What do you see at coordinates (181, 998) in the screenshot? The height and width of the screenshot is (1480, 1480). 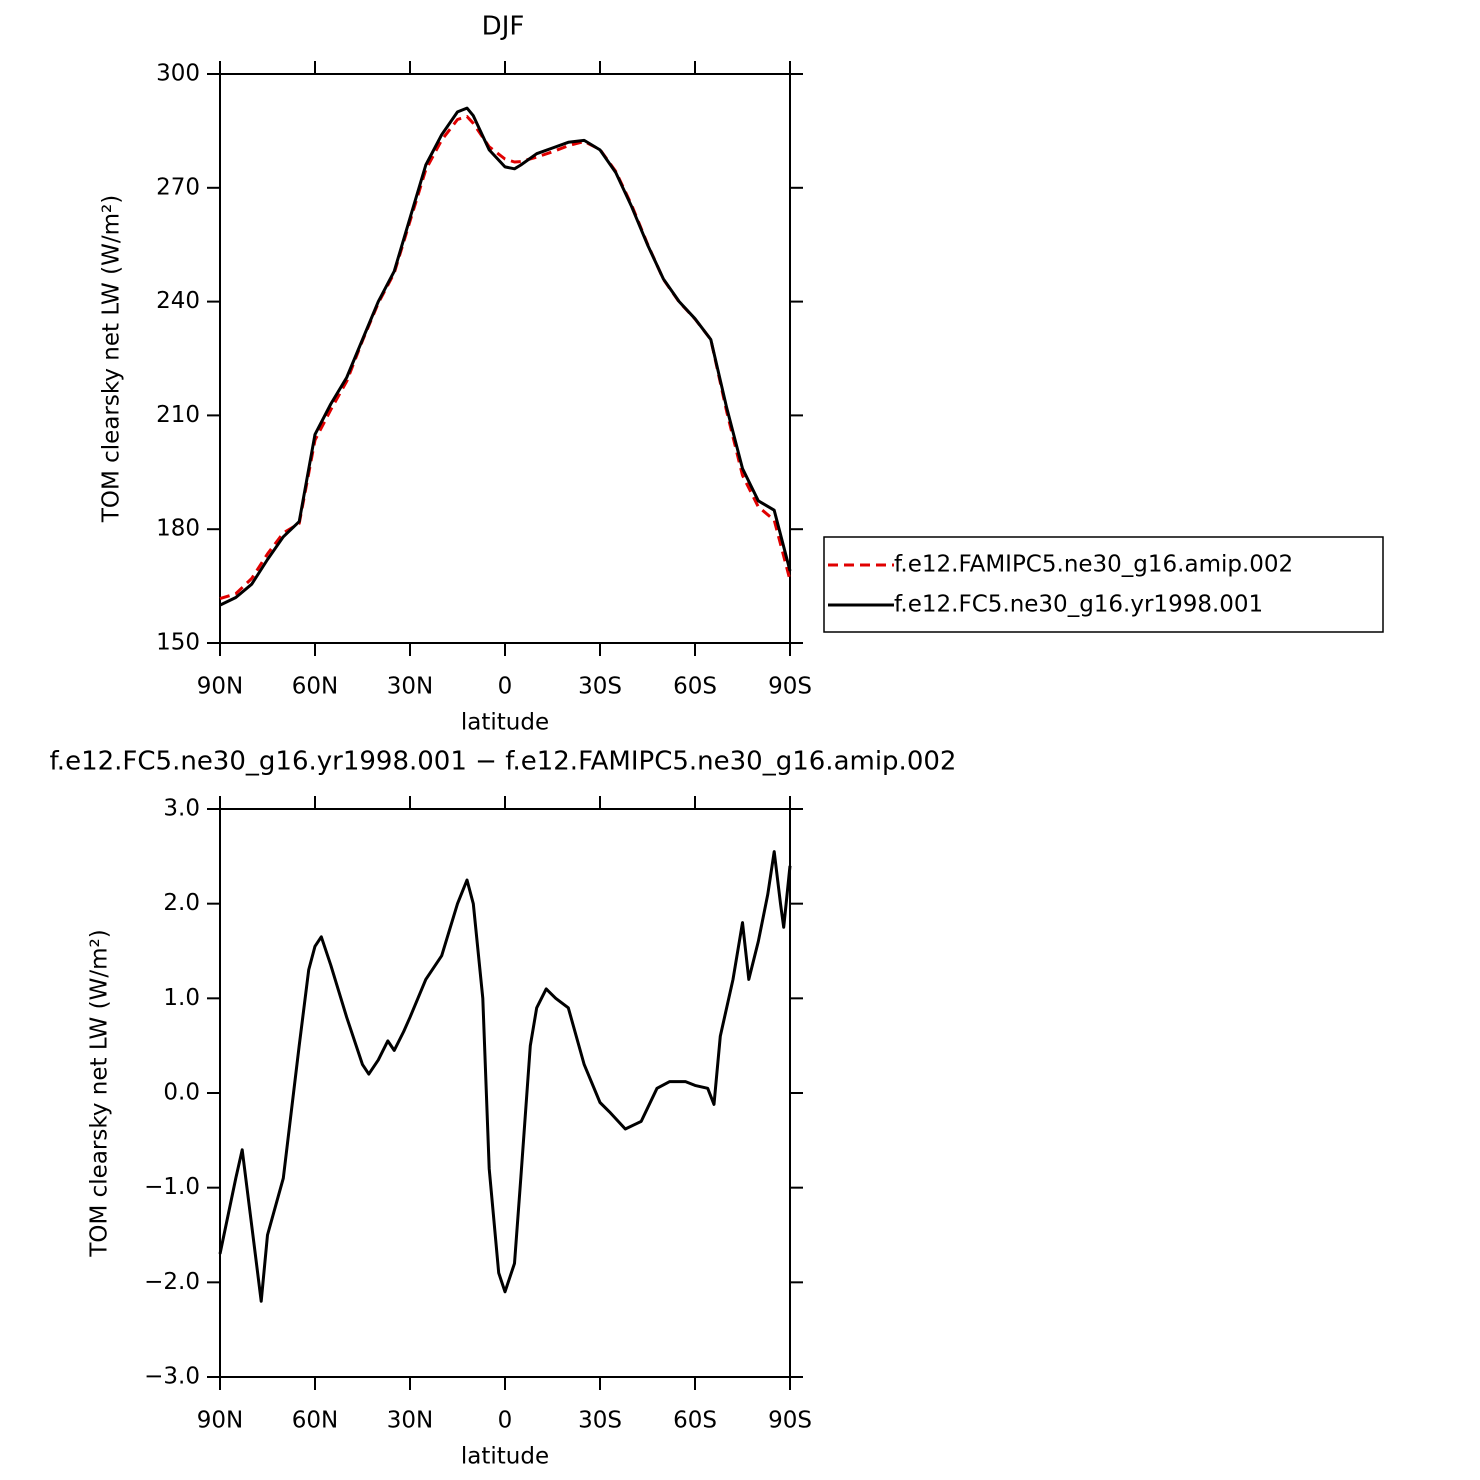 I see `y-tick-label: 1.0` at bounding box center [181, 998].